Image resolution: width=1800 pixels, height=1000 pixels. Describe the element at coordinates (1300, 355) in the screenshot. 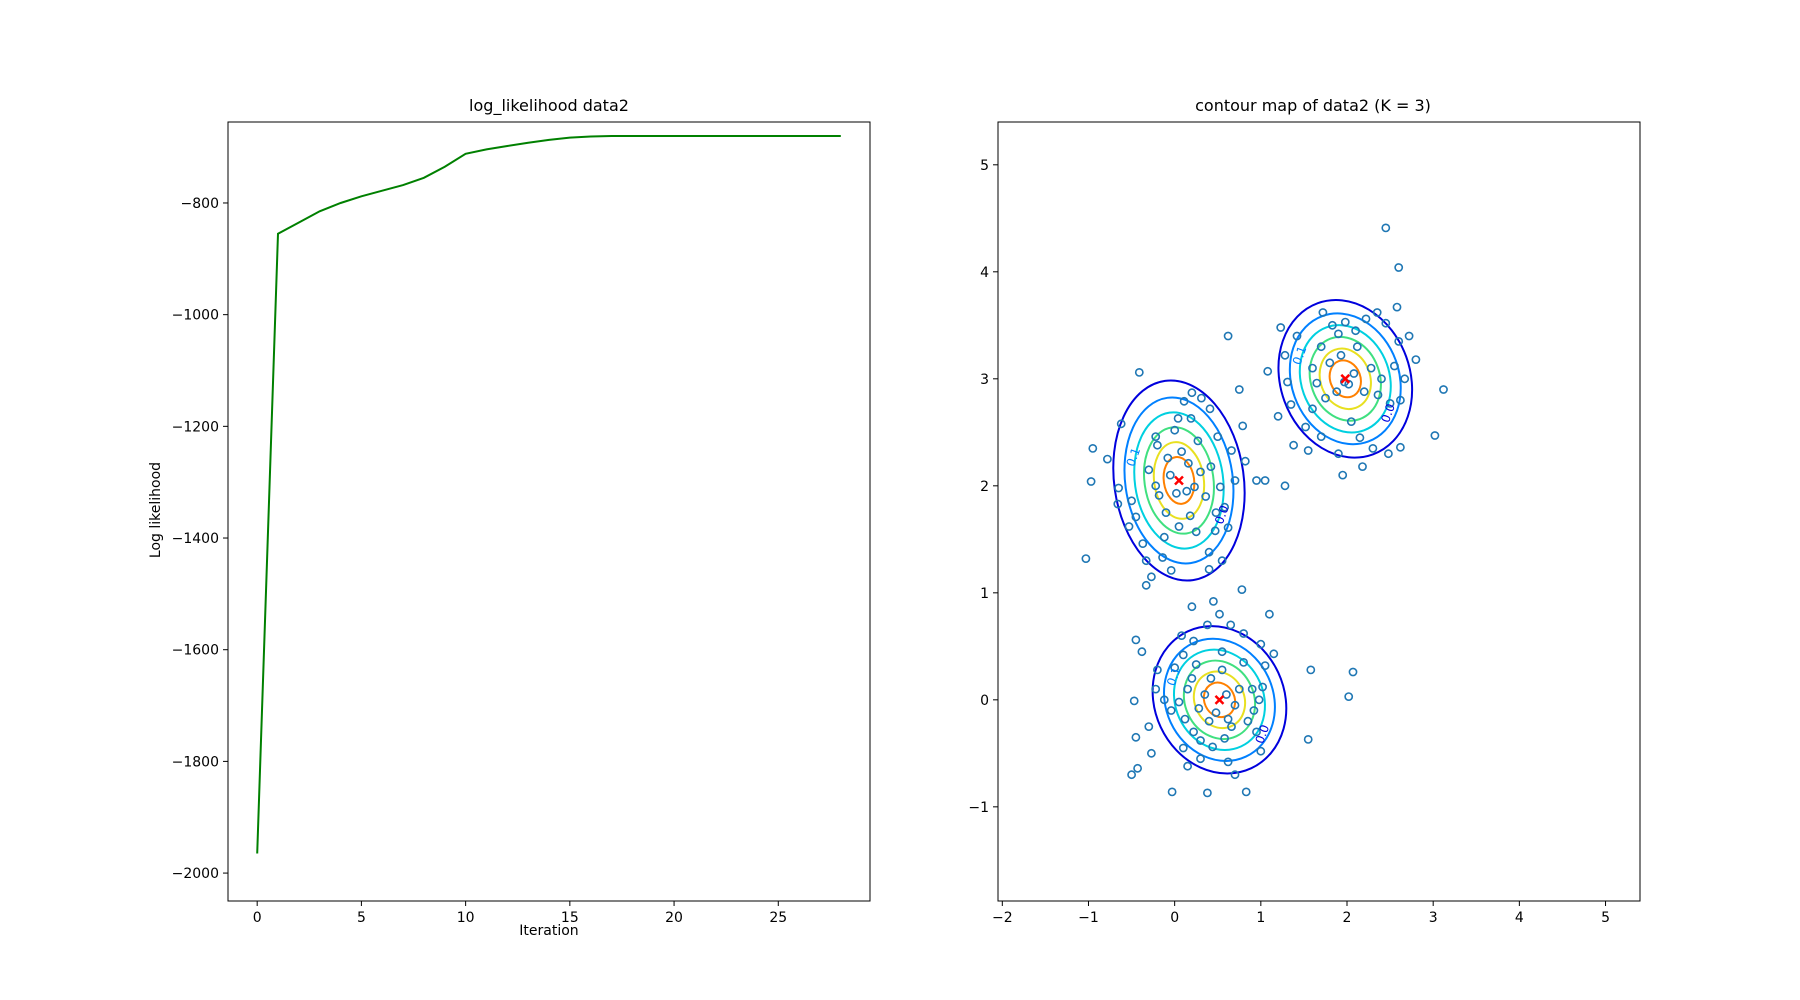

I see `contour-level-label: 0.1` at that location.